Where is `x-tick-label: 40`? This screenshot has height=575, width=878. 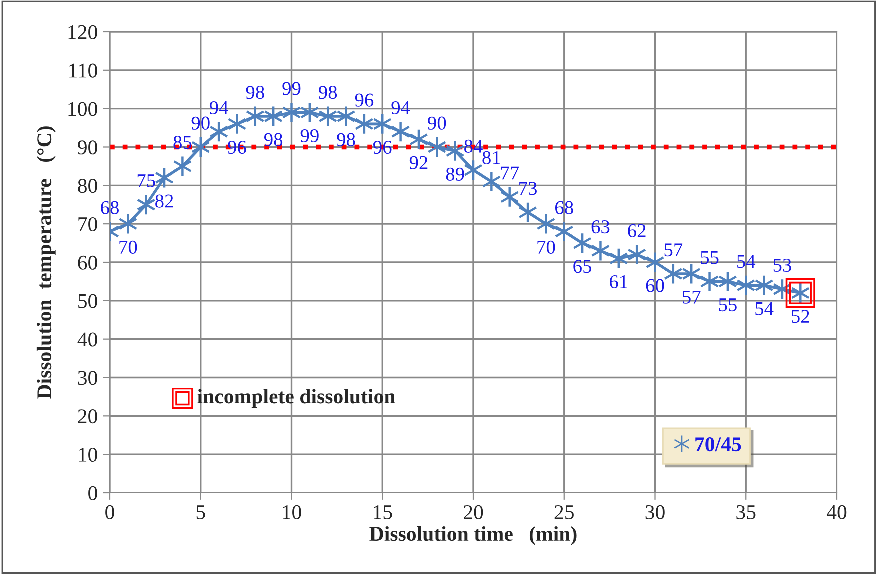
x-tick-label: 40 is located at coordinates (836, 512).